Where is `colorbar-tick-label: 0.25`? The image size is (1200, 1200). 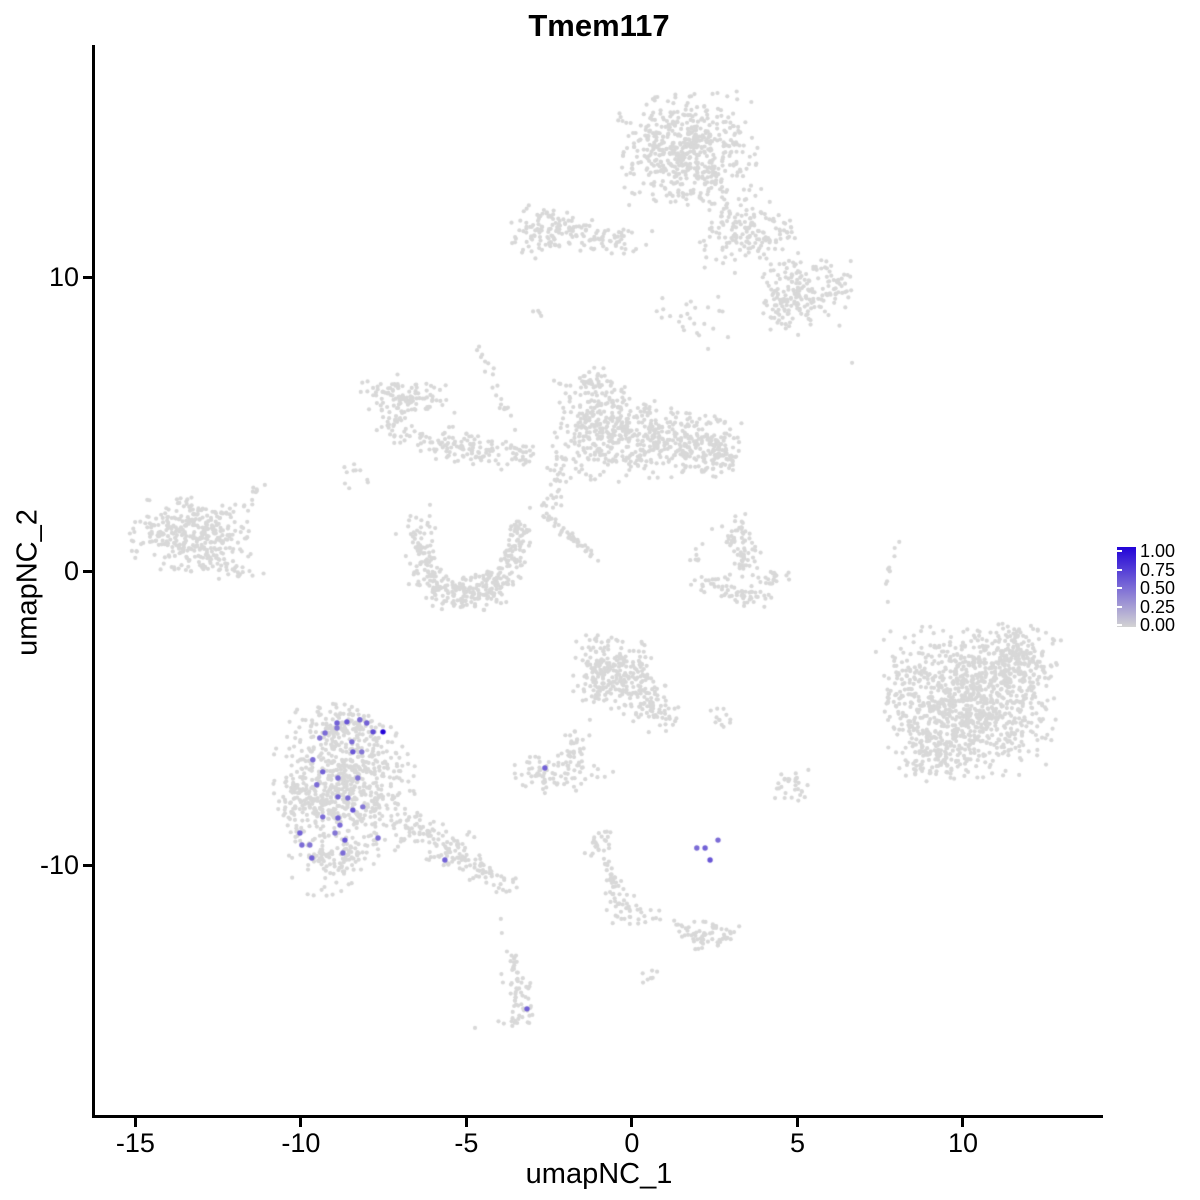 colorbar-tick-label: 0.25 is located at coordinates (1158, 606).